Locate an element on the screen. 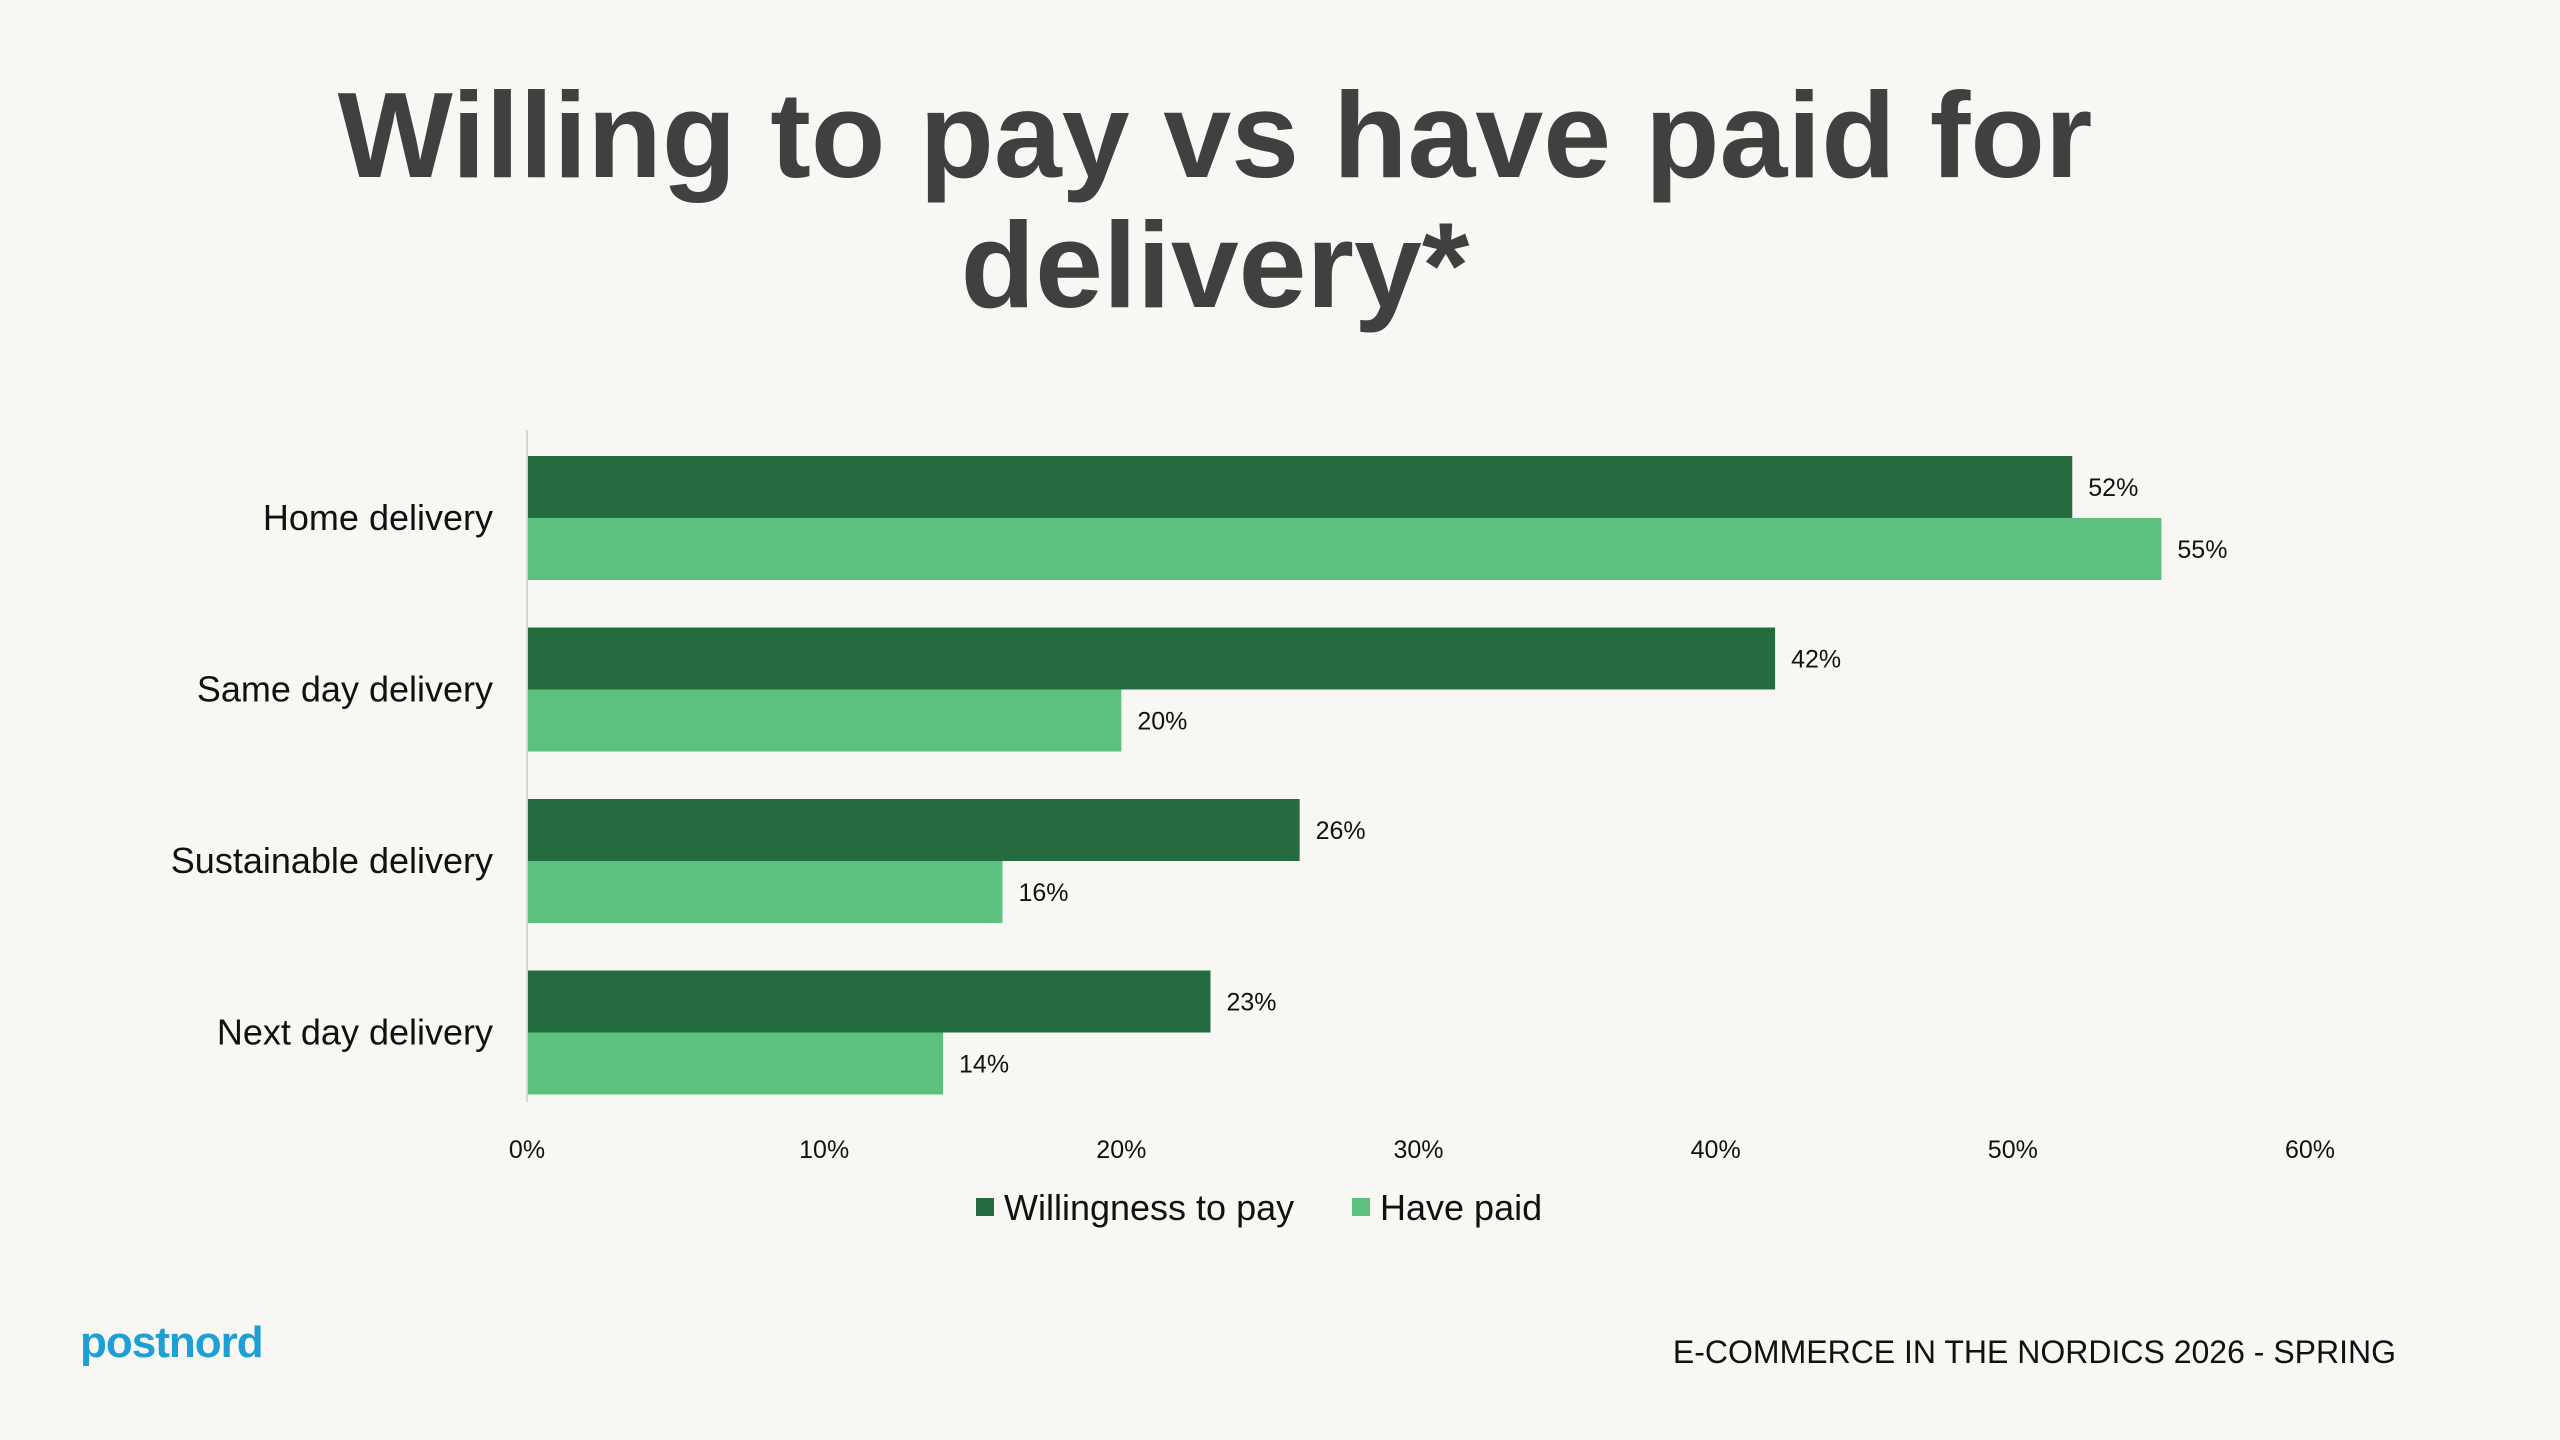  x-axis-ticks: 0% 10% 20% 30% 40% 50% 60% is located at coordinates (1422, 1150).